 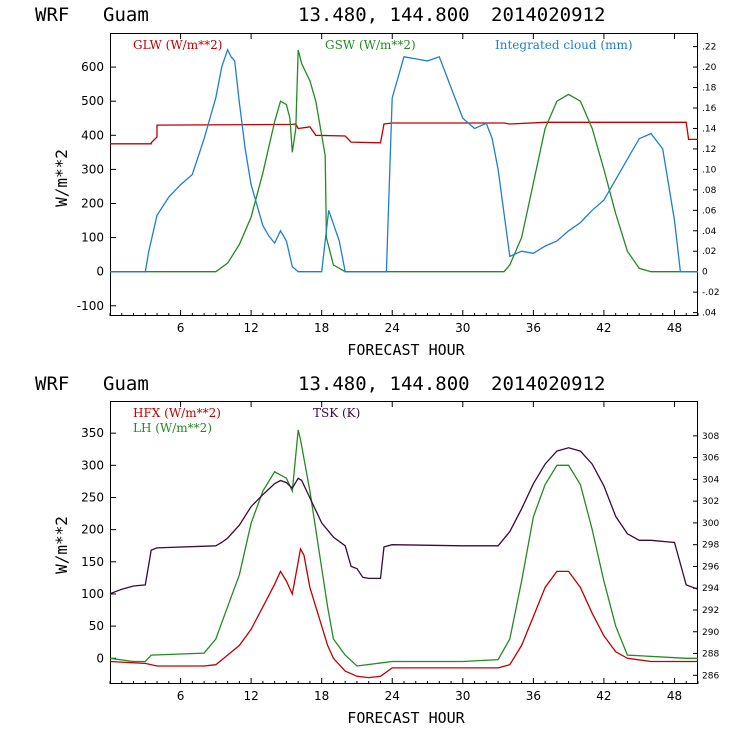 What do you see at coordinates (92, 497) in the screenshot?
I see `y-tick-label: 250` at bounding box center [92, 497].